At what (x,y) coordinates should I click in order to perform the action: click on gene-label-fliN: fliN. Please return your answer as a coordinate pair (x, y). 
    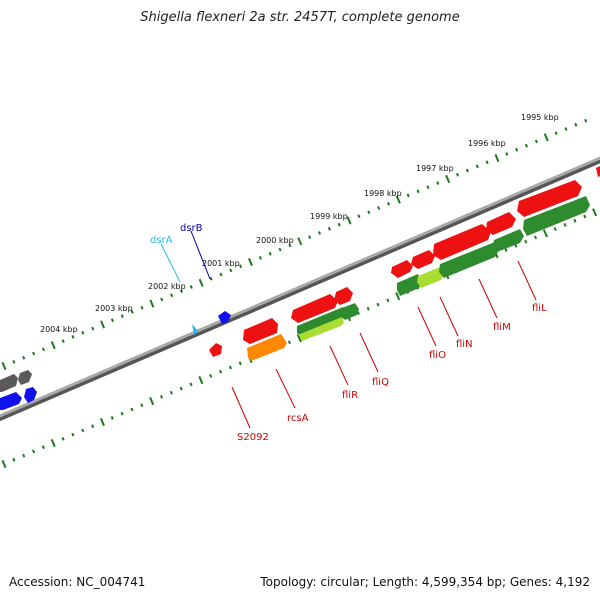
    Looking at the image, I should click on (464, 344).